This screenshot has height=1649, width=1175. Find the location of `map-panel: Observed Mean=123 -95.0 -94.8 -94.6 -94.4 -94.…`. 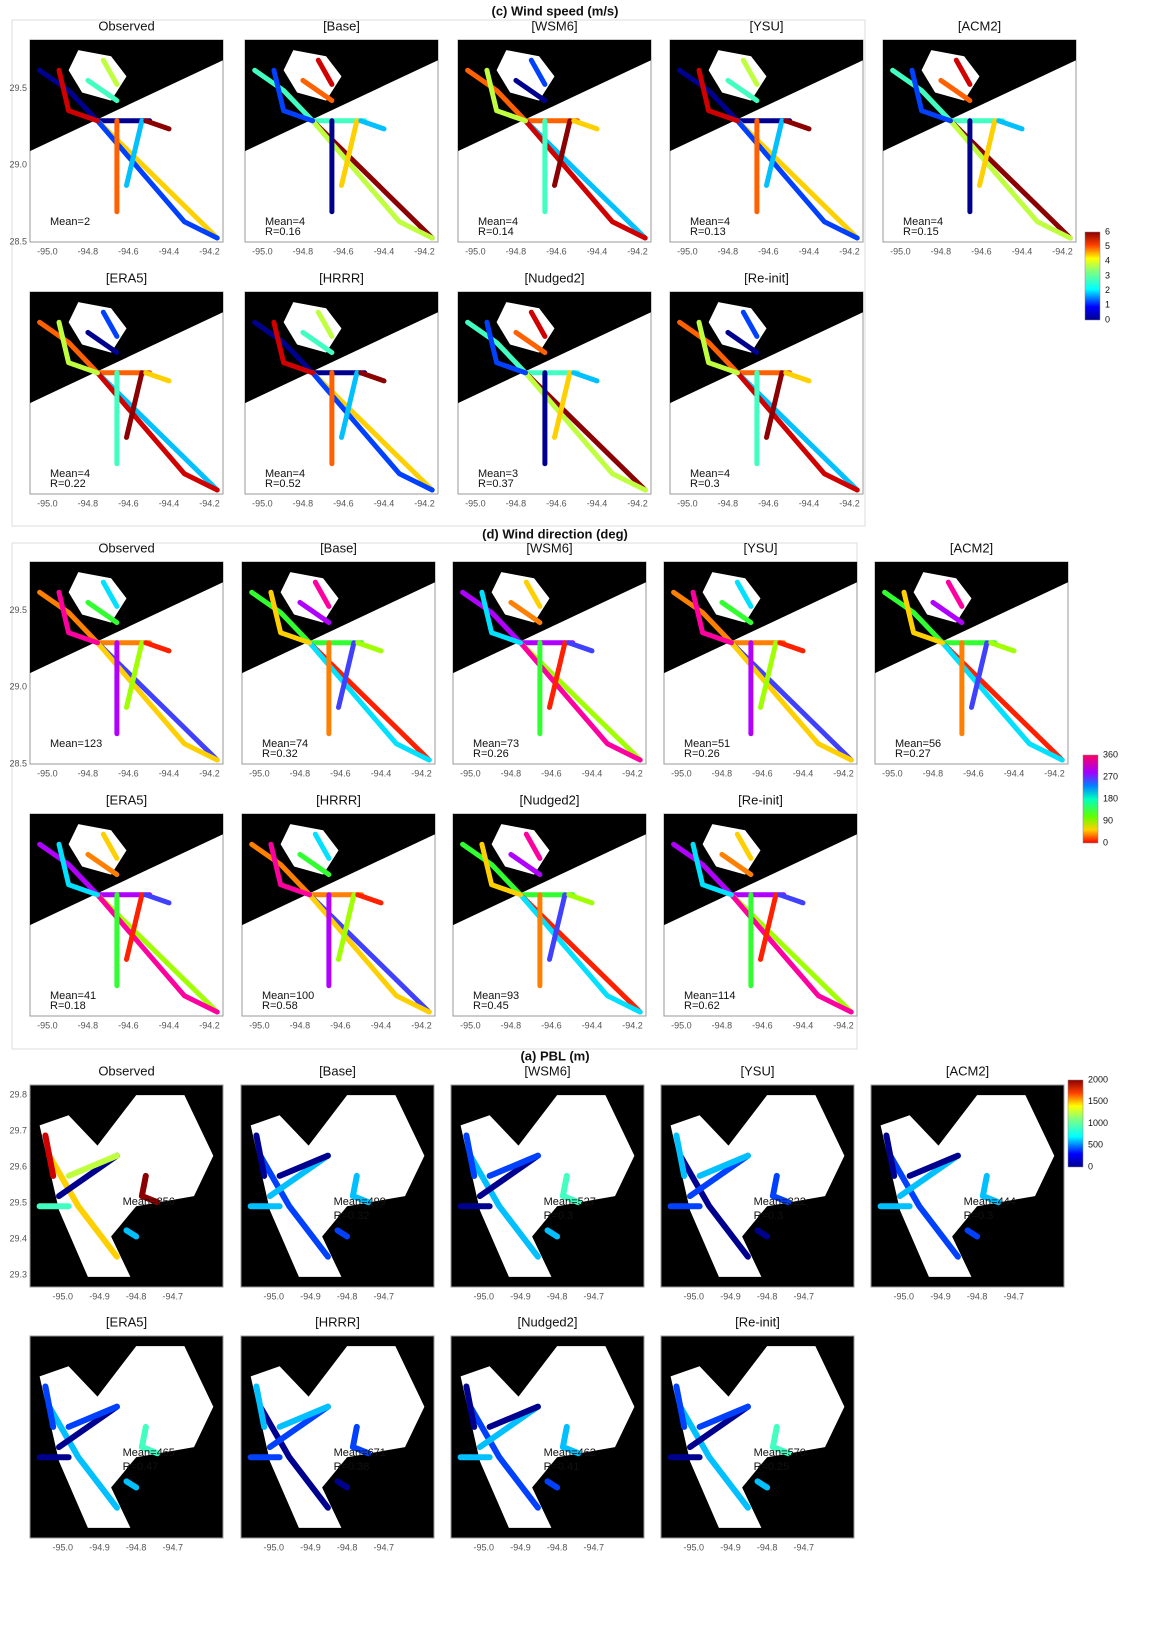

map-panel: Observed Mean=123 -95.0 -94.8 -94.6 -94.4 -94.… is located at coordinates (116, 659).